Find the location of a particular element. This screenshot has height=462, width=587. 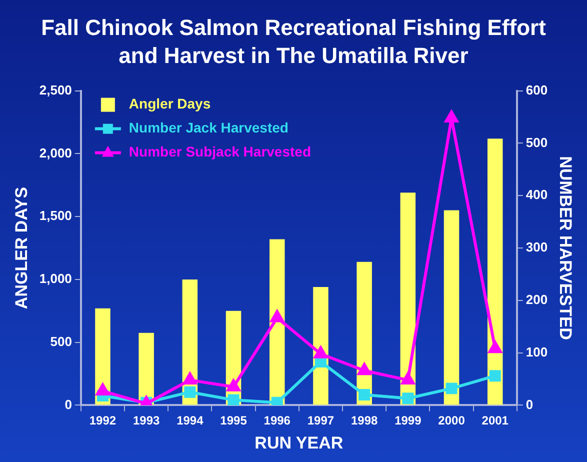

x-tick-label: 1996 is located at coordinates (277, 421).